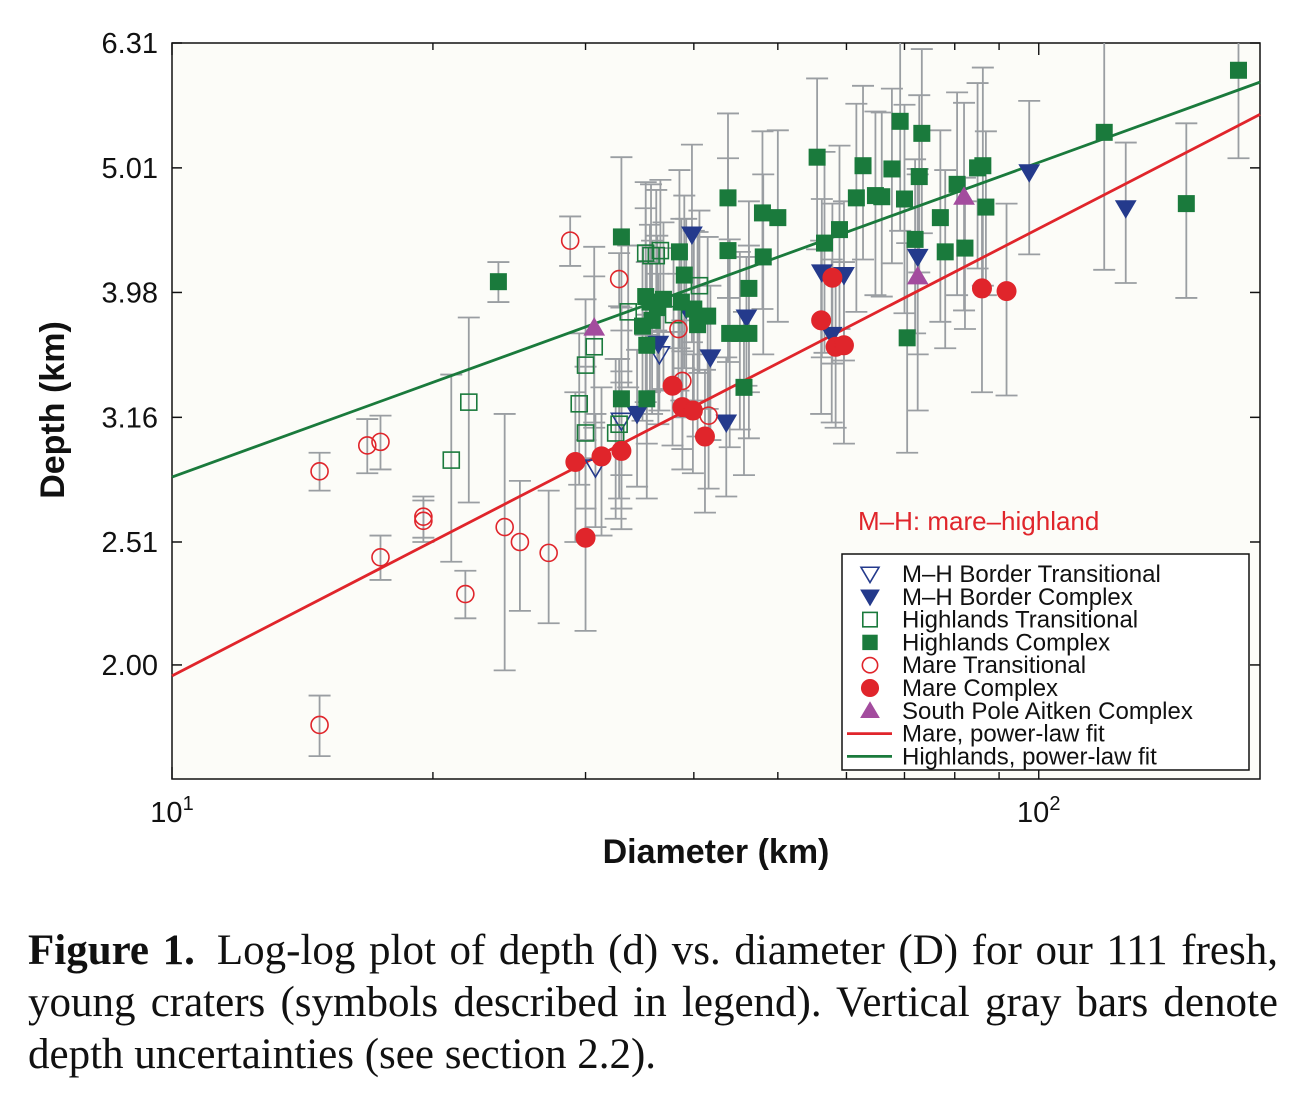 Image resolution: width=1304 pixels, height=1120 pixels. I want to click on y-tick-label: 3.16, so click(130, 418).